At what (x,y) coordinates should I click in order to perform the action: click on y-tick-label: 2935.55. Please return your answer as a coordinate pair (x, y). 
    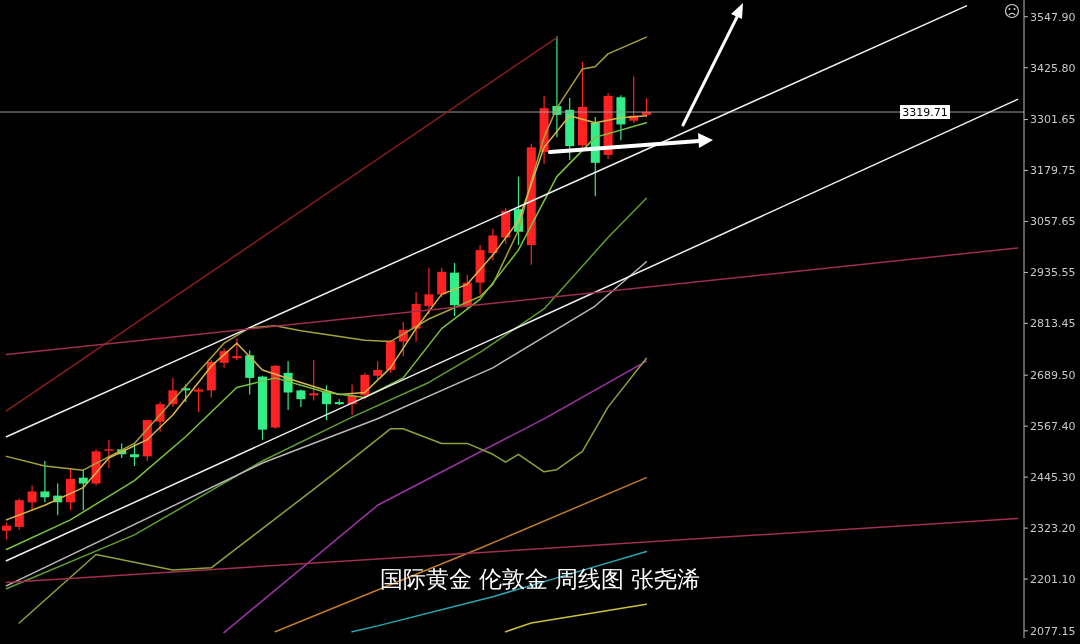
    Looking at the image, I should click on (1053, 273).